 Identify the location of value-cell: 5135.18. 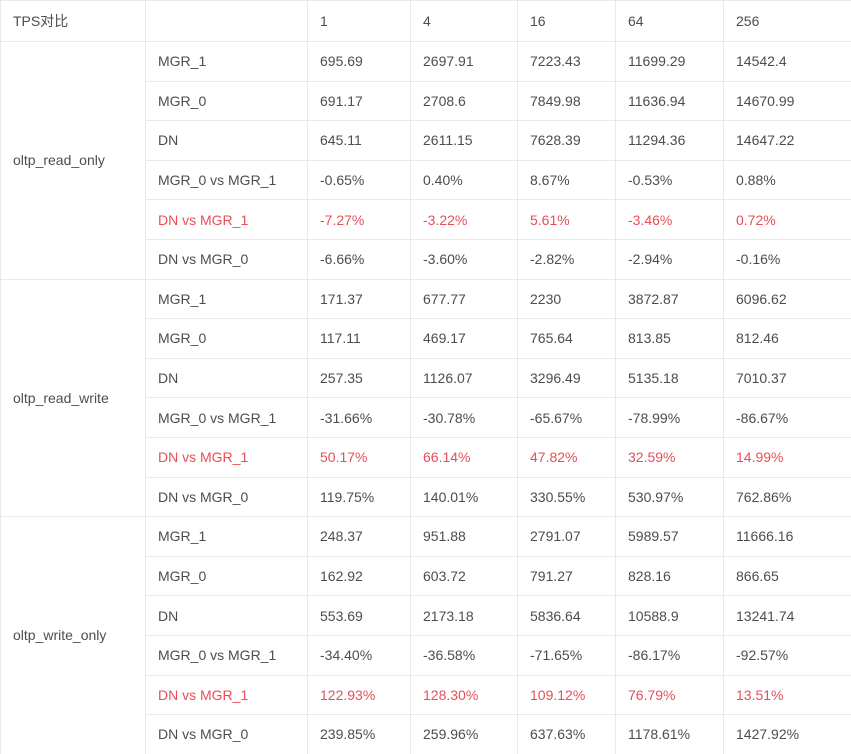
(669, 378).